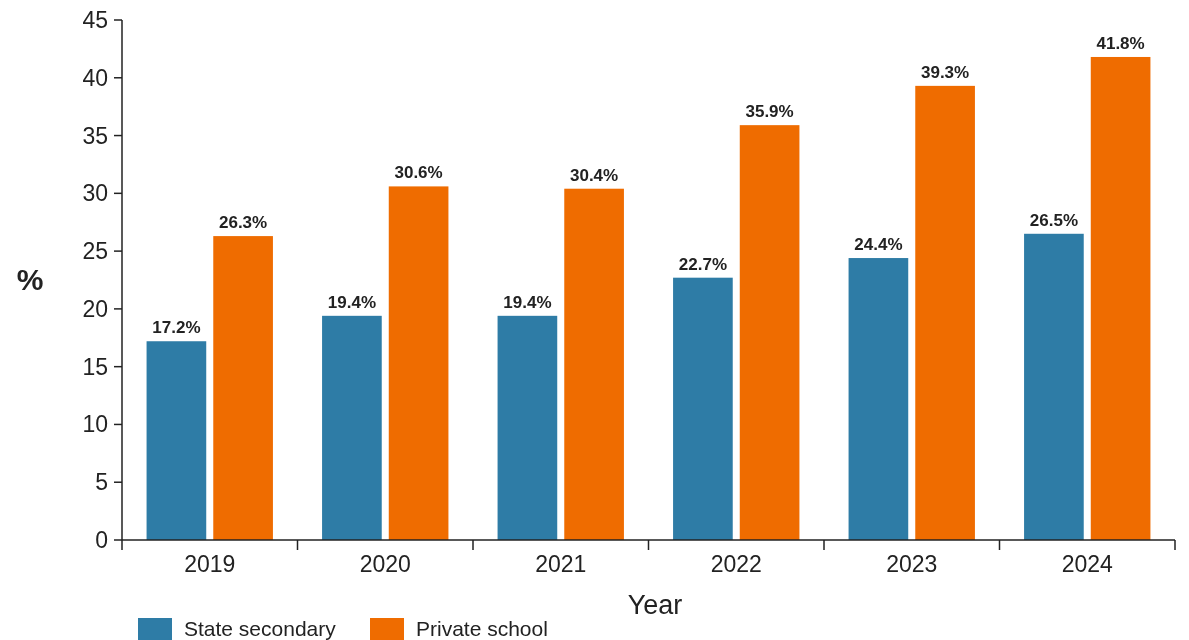  I want to click on y-tick-label: 0, so click(101, 540).